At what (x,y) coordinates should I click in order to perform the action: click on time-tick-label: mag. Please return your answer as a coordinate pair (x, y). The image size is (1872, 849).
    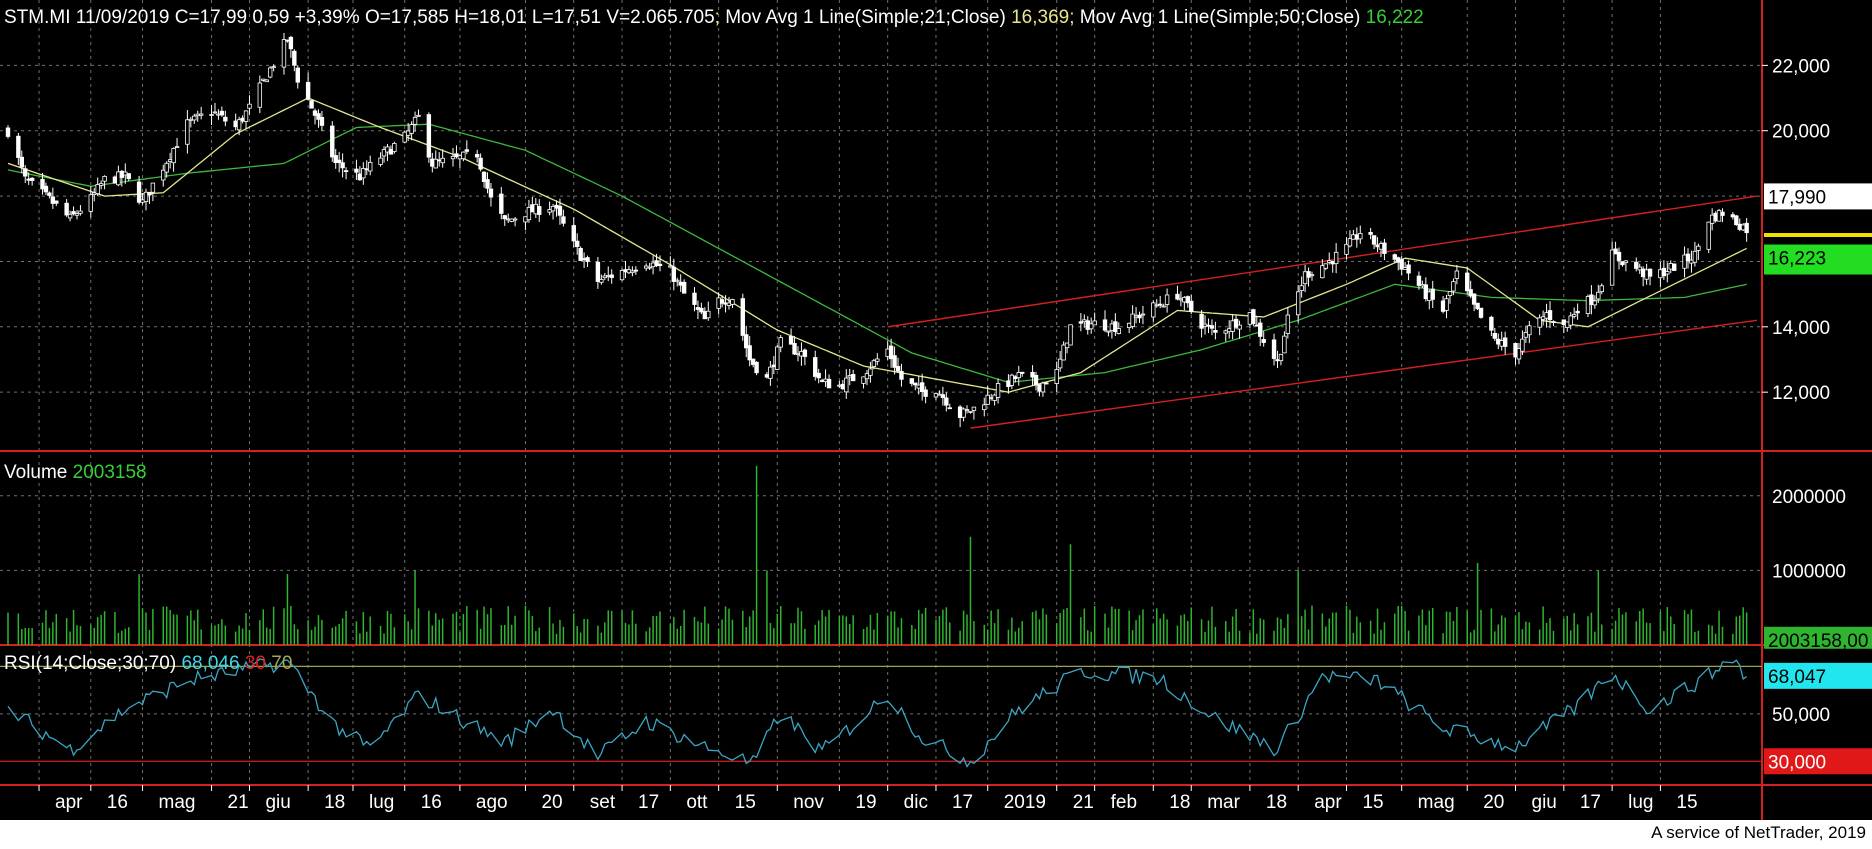
    Looking at the image, I should click on (1436, 802).